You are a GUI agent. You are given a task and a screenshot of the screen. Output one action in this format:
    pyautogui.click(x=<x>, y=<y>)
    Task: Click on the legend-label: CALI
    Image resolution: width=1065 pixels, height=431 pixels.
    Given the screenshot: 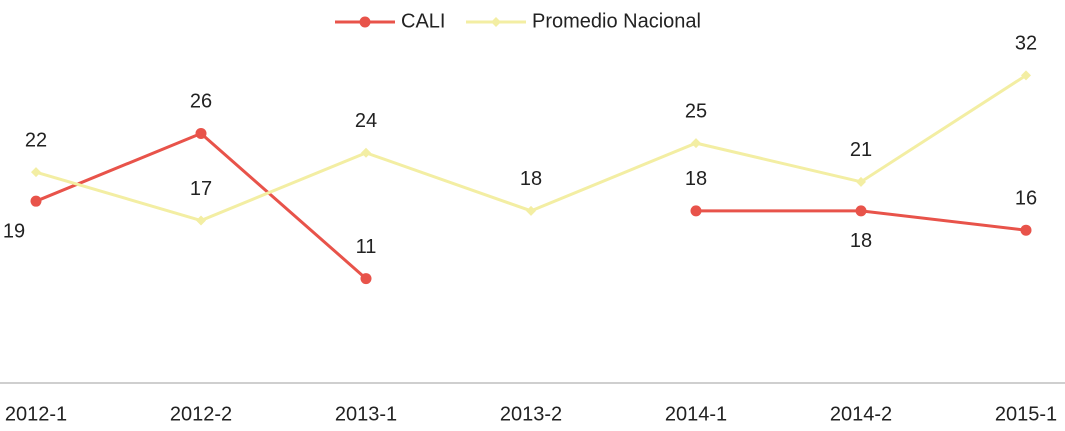 What is the action you would take?
    pyautogui.click(x=423, y=21)
    